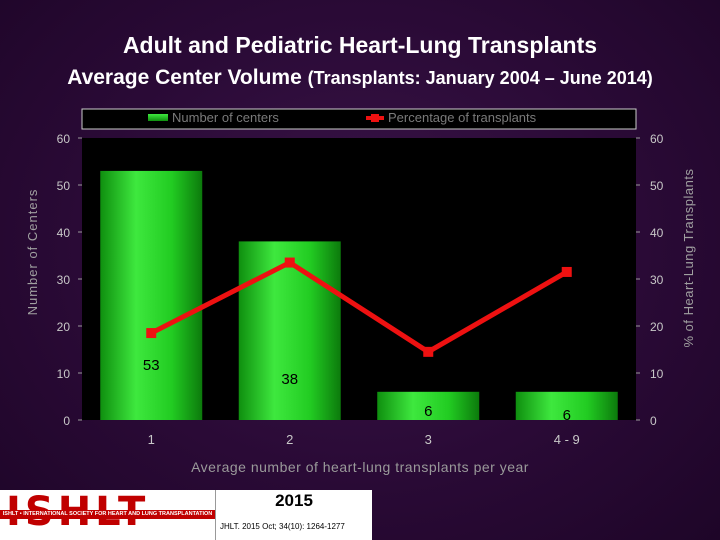  I want to click on y2-tick-label: 10, so click(657, 374).